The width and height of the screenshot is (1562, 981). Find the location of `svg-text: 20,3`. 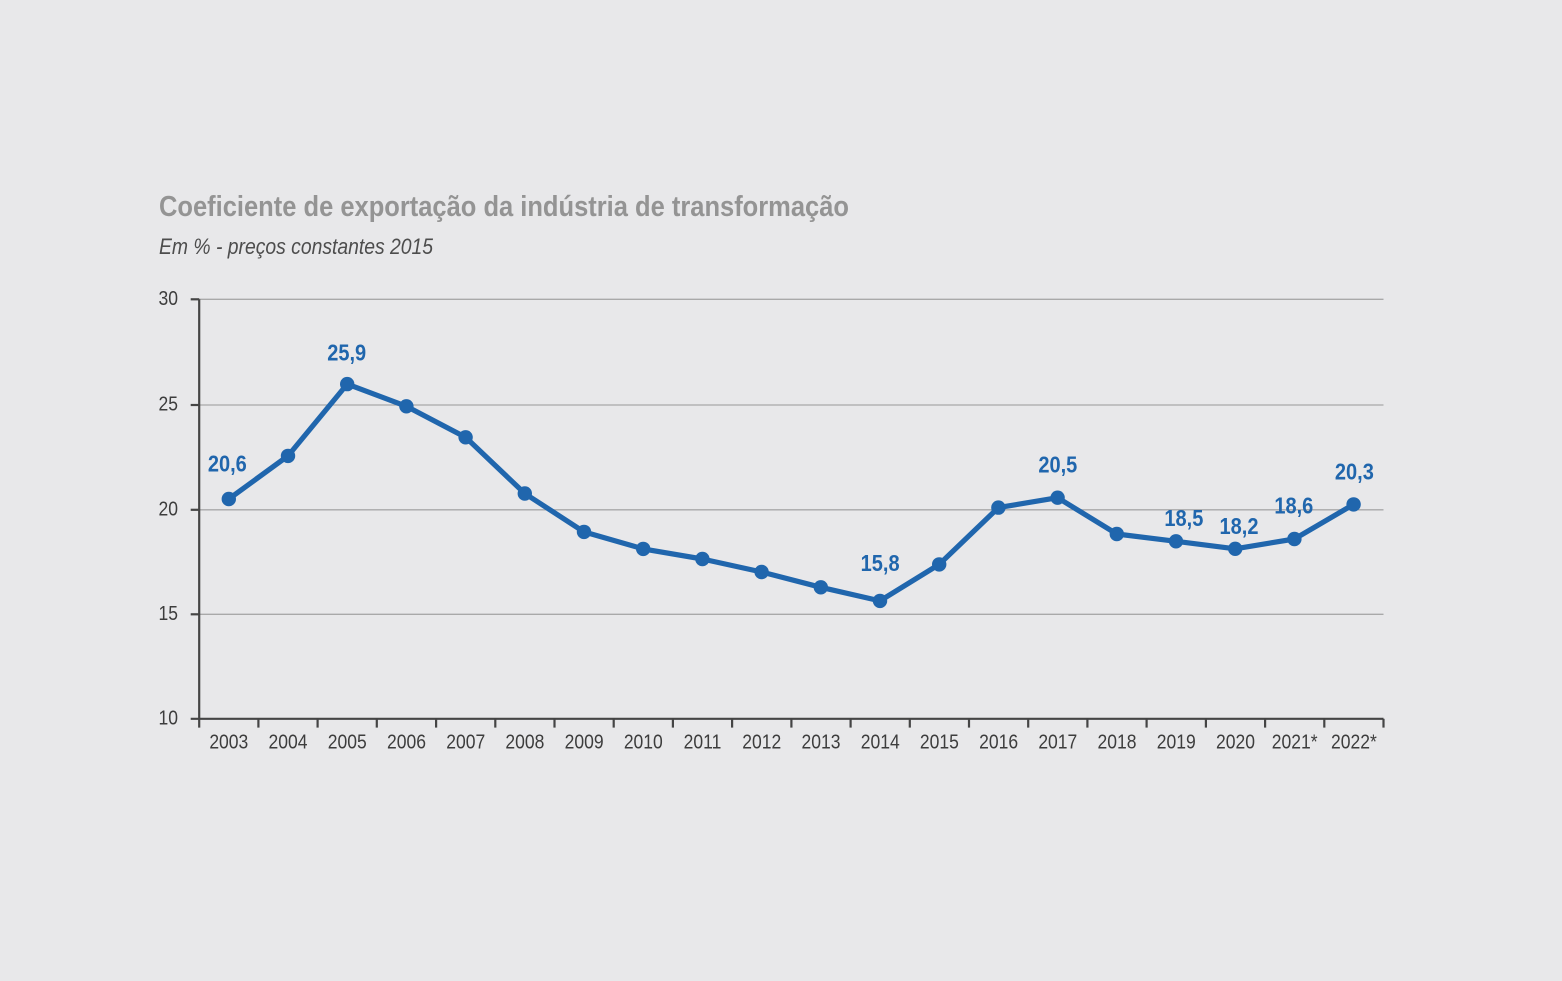

svg-text: 20,3 is located at coordinates (1354, 471).